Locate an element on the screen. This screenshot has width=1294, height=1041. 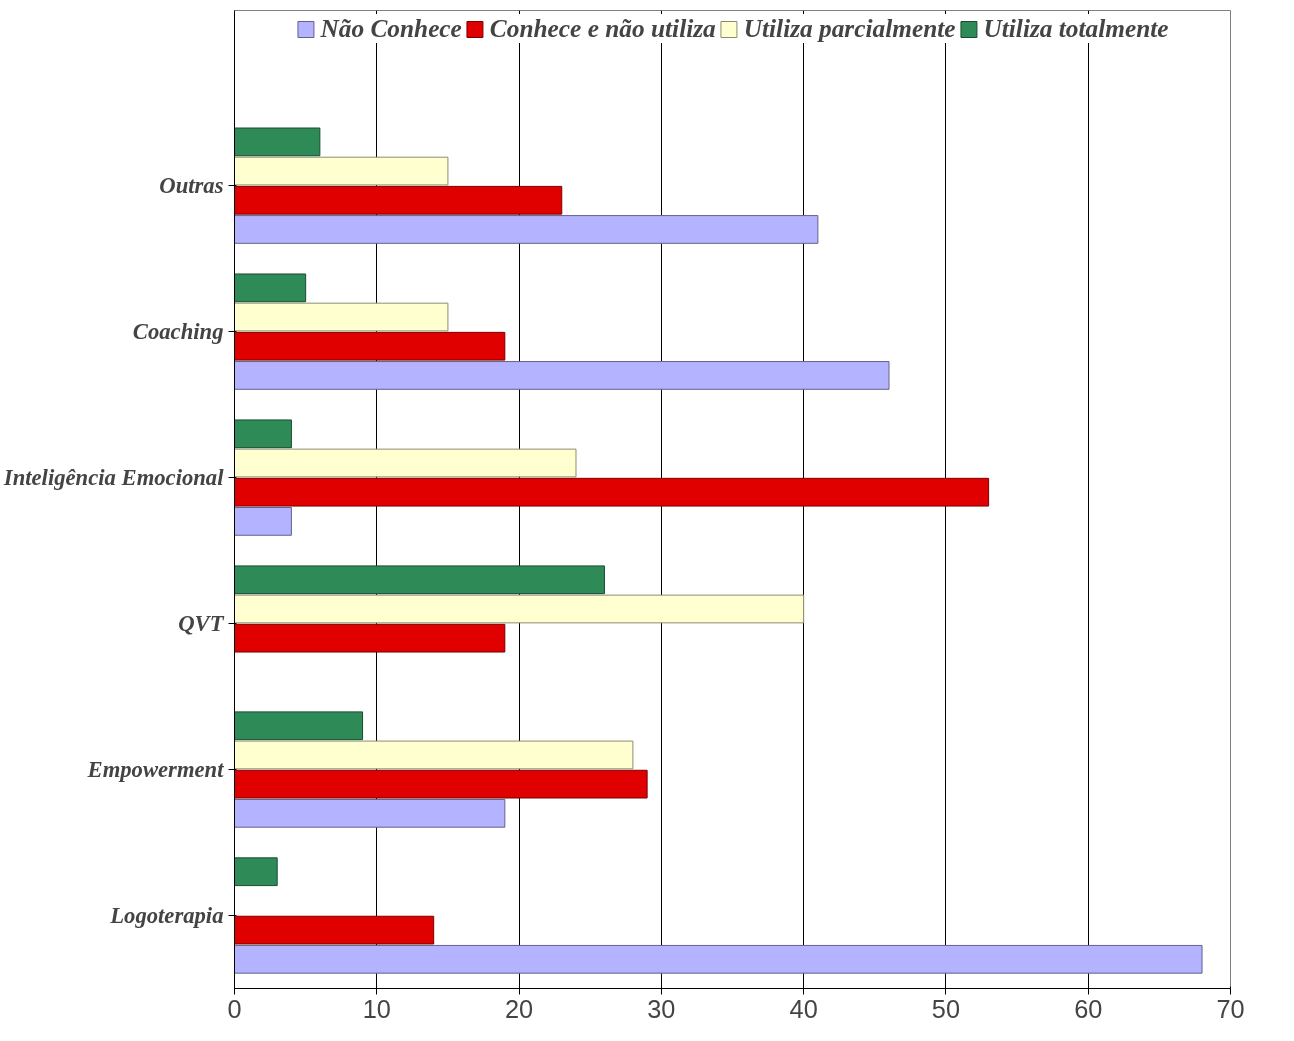
y-tick-label: Empowerment is located at coordinates (155, 770).